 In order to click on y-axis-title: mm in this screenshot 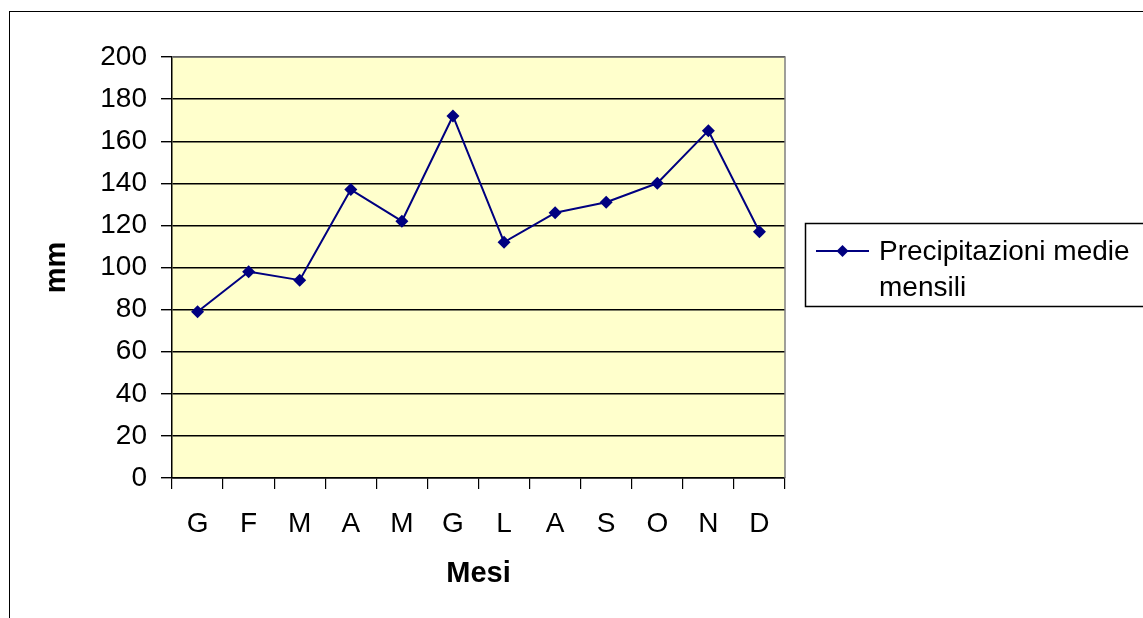, I will do `click(55, 267)`.